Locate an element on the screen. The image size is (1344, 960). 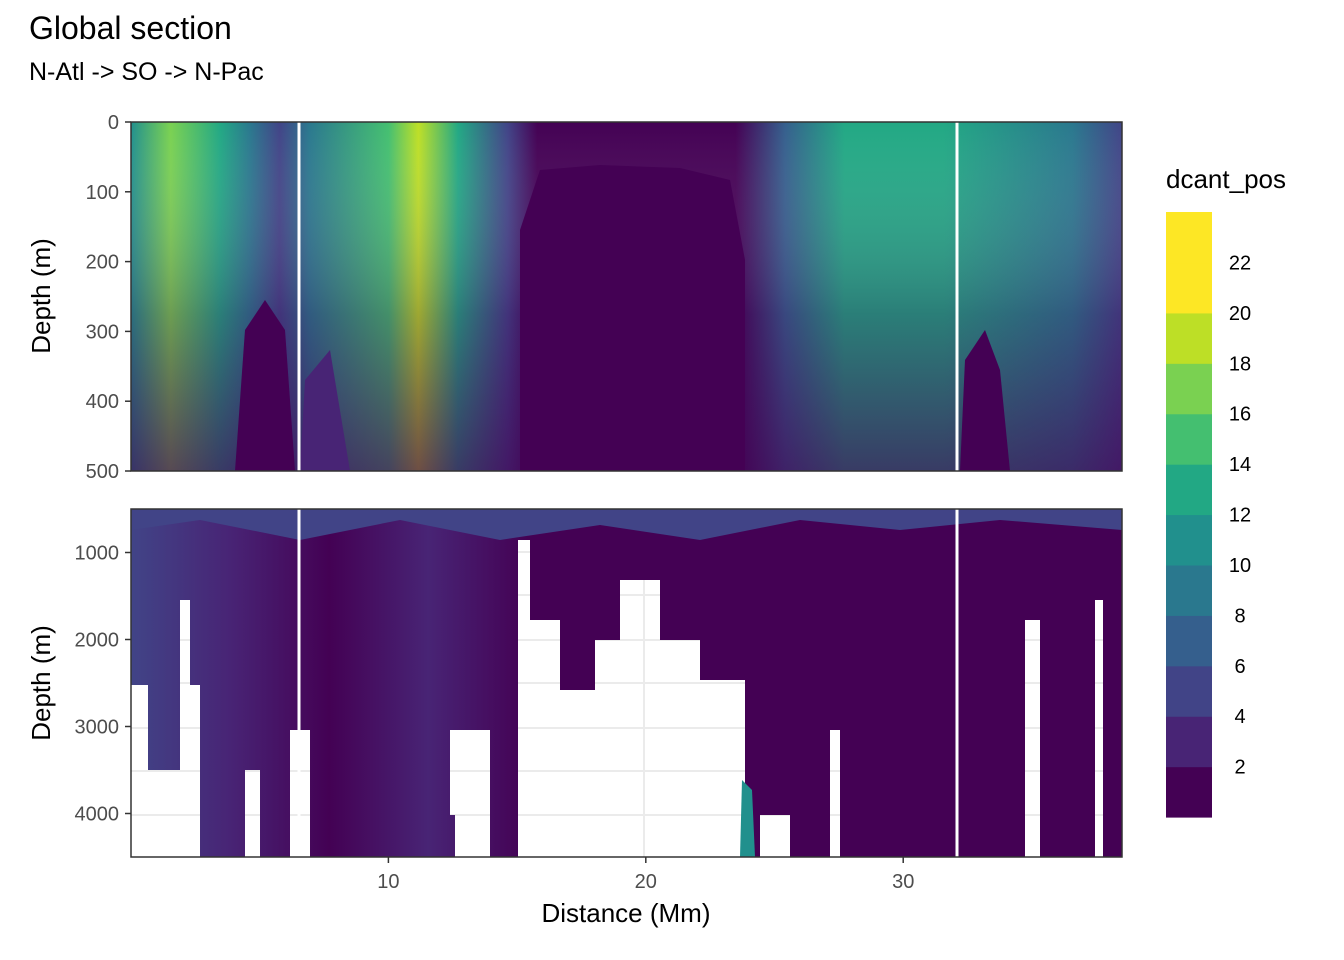
upper-y-axis-title: Depth (m) is located at coordinates (41, 296).